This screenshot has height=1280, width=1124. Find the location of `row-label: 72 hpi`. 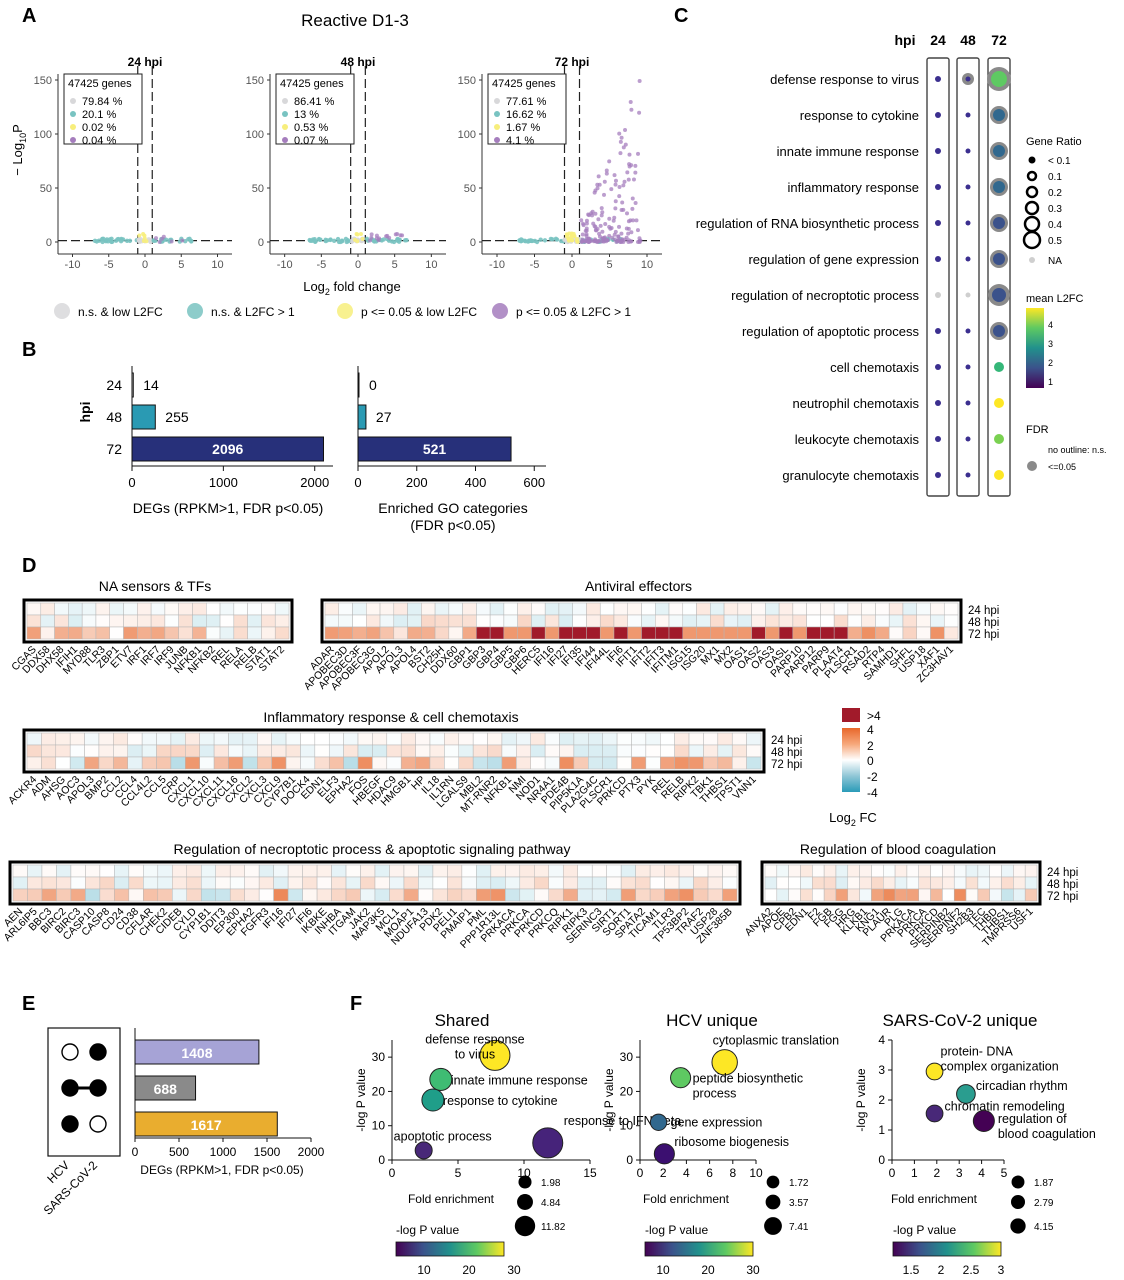

row-label: 72 hpi is located at coordinates (1062, 897).